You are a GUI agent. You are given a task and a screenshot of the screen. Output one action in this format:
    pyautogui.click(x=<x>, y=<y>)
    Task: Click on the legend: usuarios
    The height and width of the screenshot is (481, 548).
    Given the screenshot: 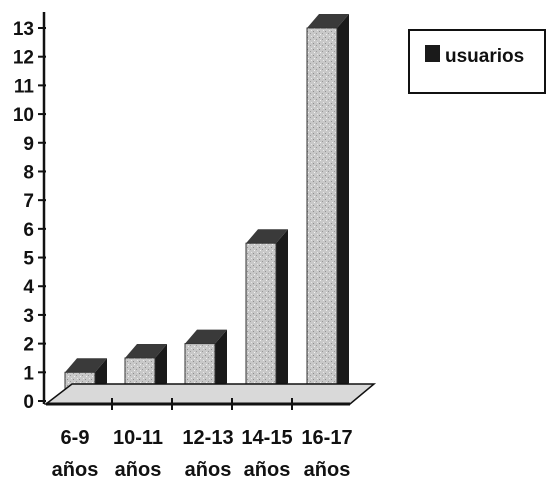 What is the action you would take?
    pyautogui.click(x=477, y=61)
    